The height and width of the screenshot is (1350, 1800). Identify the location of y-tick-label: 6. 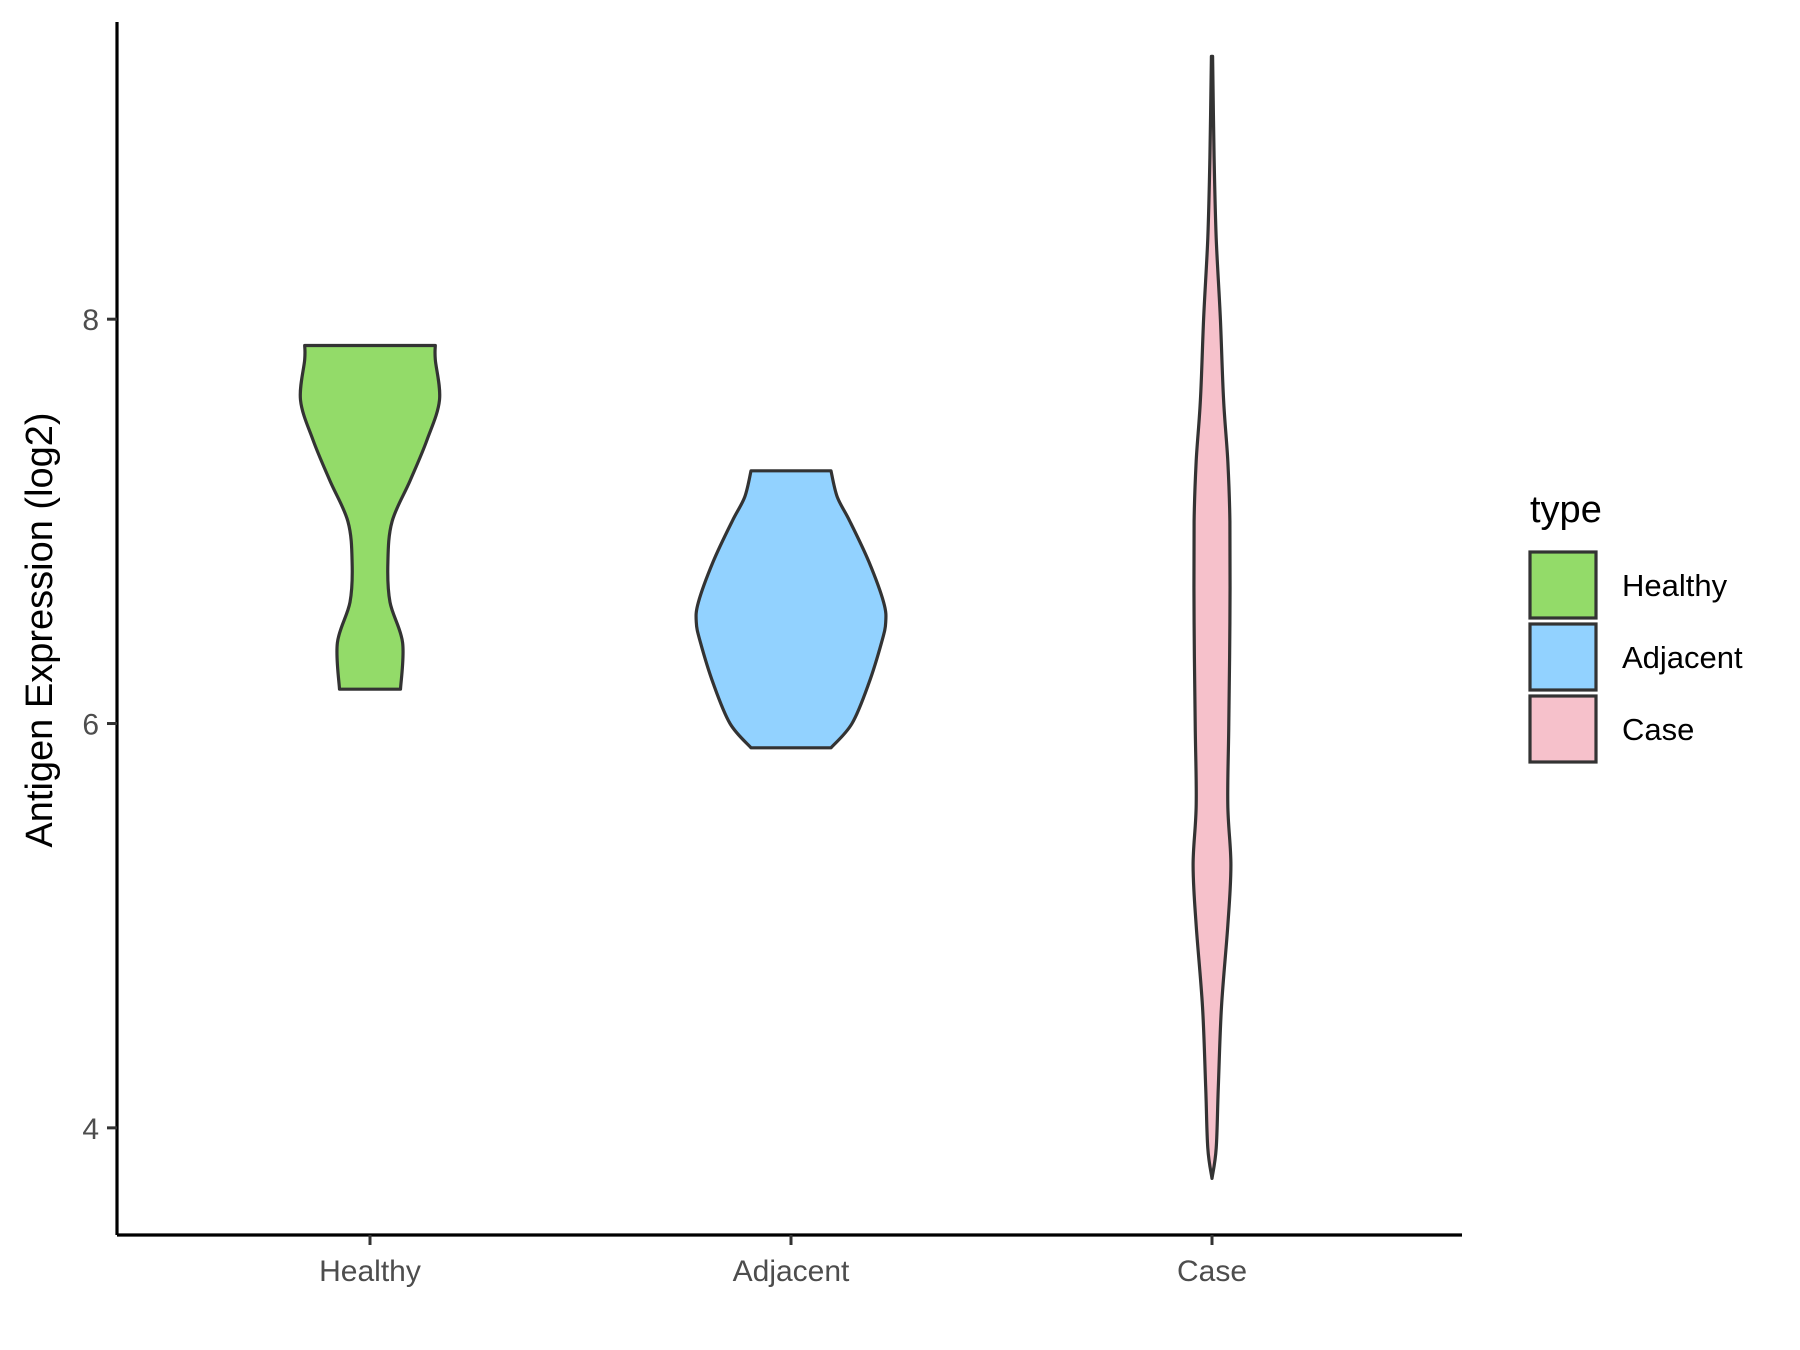
(90, 725).